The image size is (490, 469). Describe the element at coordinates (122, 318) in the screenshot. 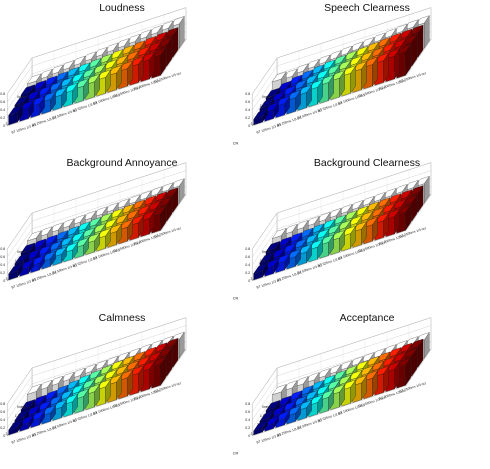

I see `chart-title: Calmness` at that location.